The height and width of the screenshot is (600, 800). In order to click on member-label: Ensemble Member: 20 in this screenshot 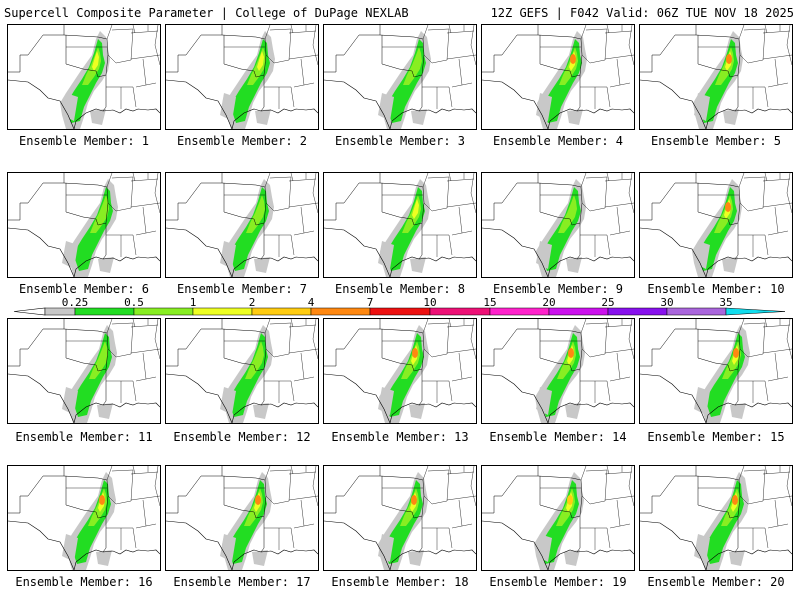, I will do `click(716, 582)`.